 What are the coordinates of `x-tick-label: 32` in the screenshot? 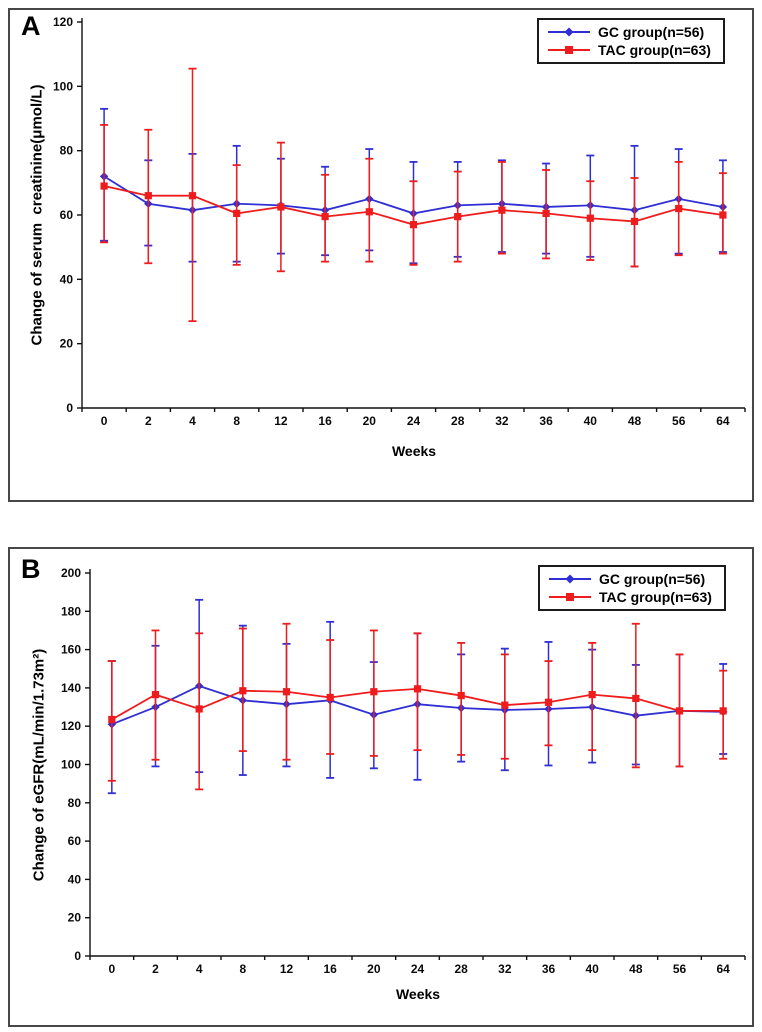 It's located at (502, 421).